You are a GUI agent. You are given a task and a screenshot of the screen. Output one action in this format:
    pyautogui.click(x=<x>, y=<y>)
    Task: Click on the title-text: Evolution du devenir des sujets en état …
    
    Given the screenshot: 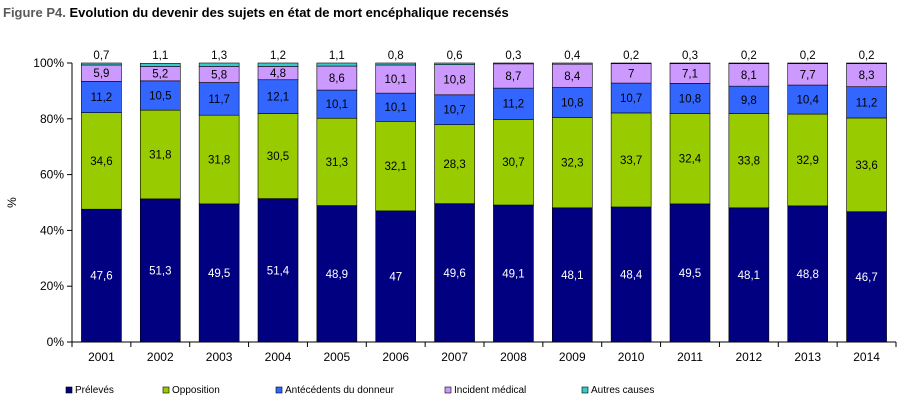 What is the action you would take?
    pyautogui.click(x=289, y=12)
    